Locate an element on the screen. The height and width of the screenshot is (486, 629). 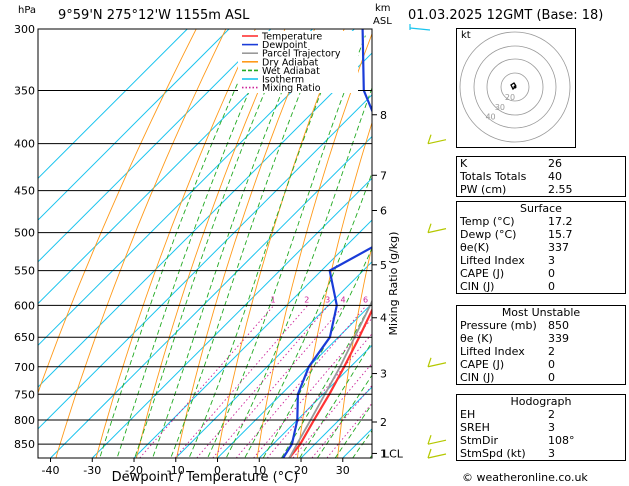
surface-label: Temp (°C) is located at coordinates (500, 221).